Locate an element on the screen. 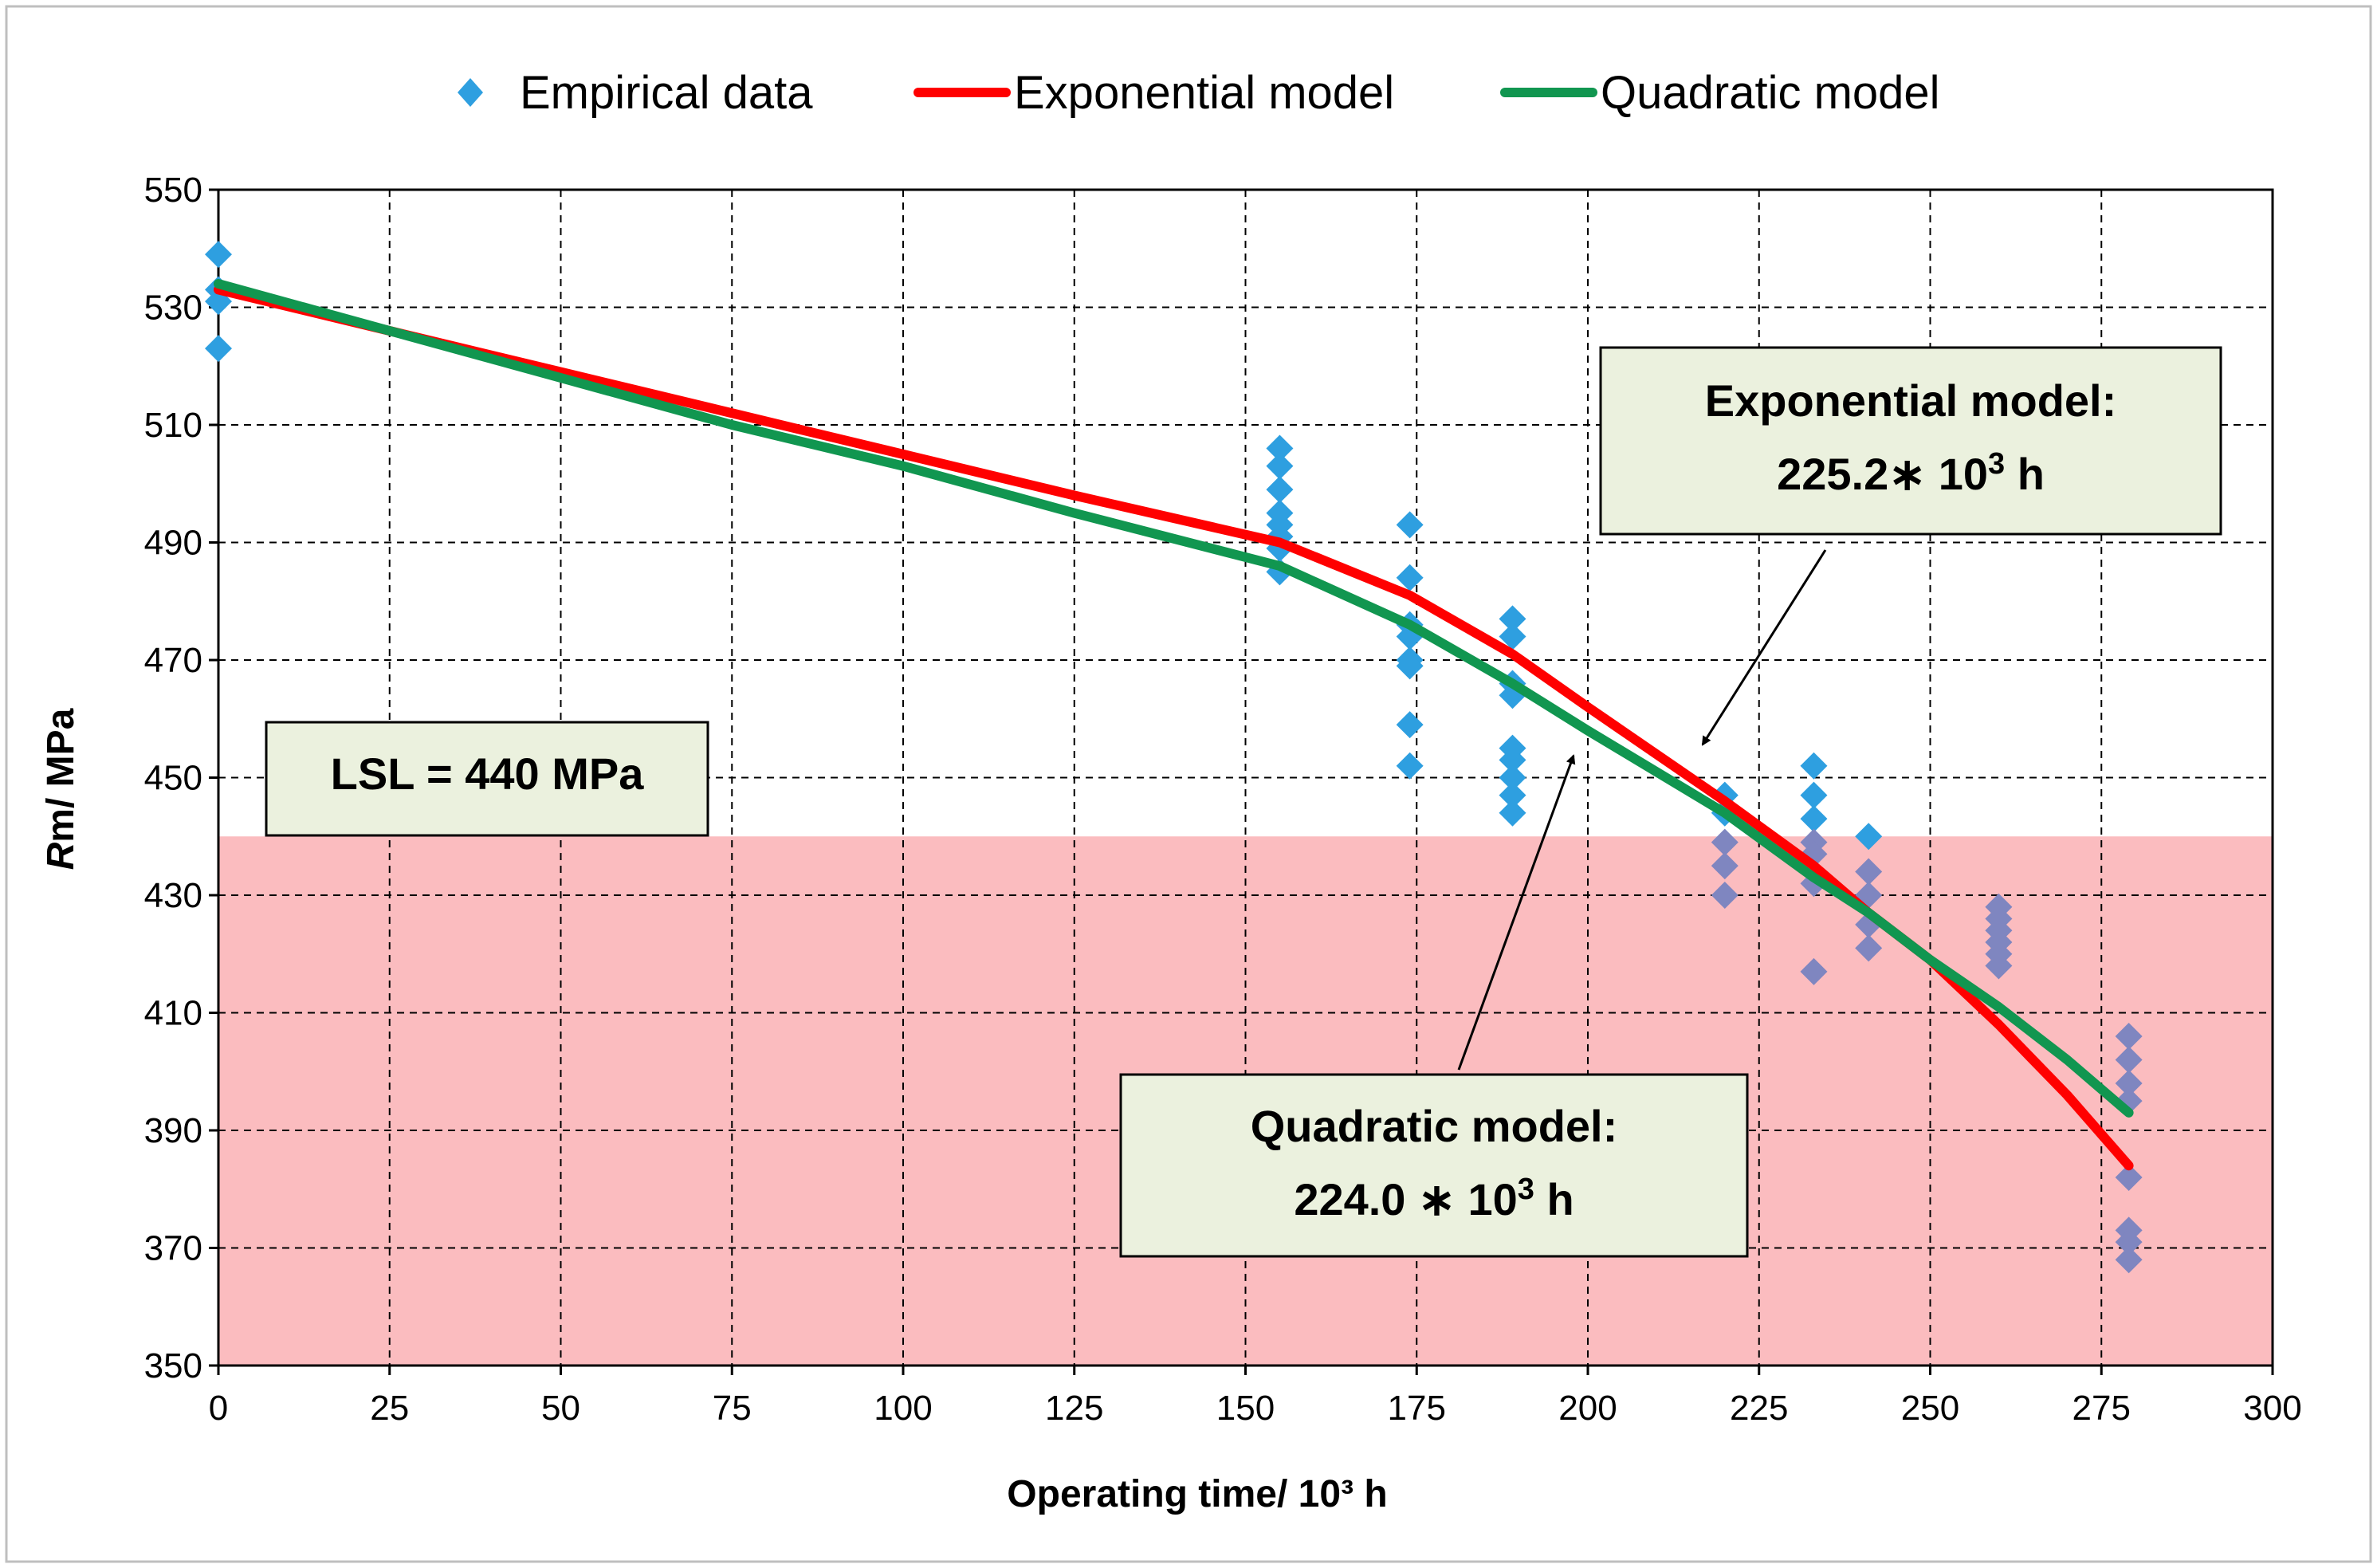  quadratic-annotation-line2: 224.0 ∗ 103 h is located at coordinates (1434, 1198).